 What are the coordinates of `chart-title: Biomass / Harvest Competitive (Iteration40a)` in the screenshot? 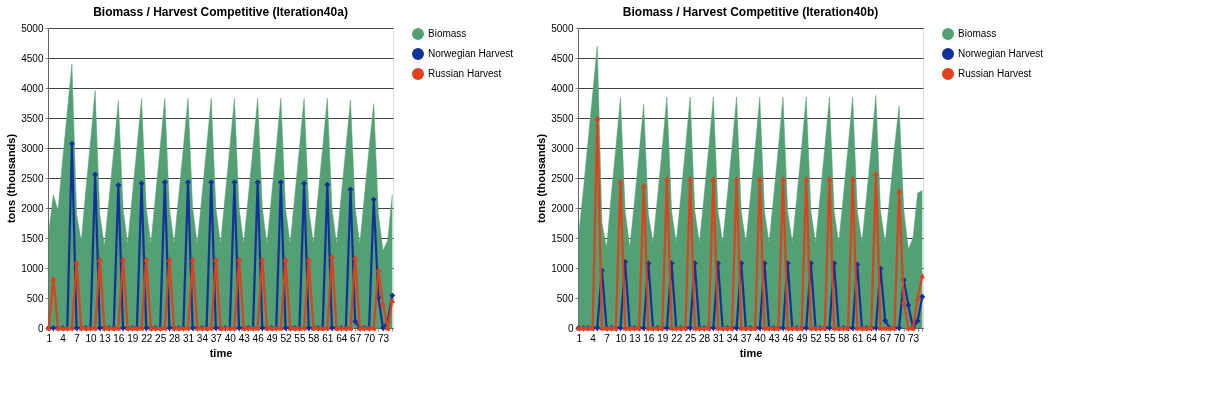 It's located at (220, 12).